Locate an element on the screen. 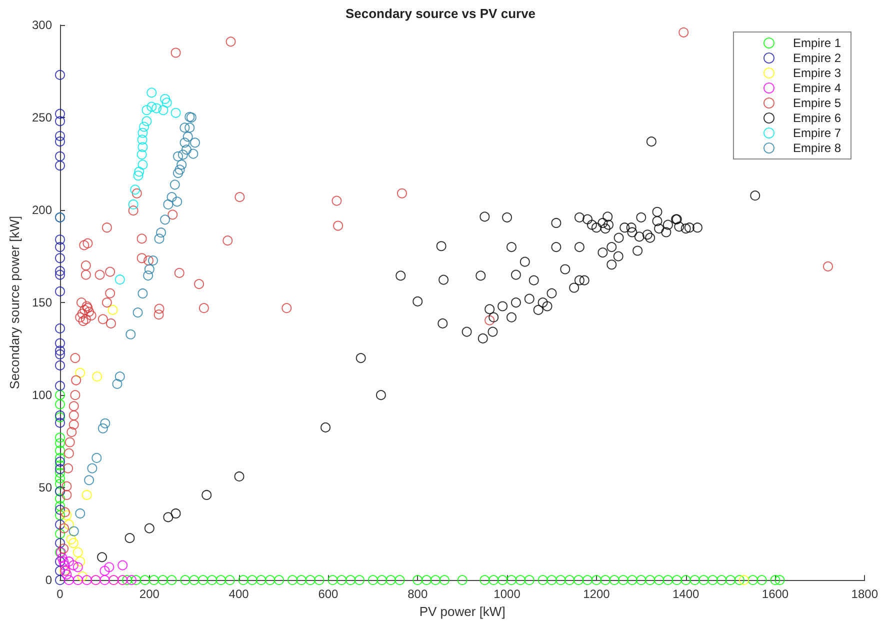 The width and height of the screenshot is (881, 623). legend-label: Empire 6 is located at coordinates (817, 118).